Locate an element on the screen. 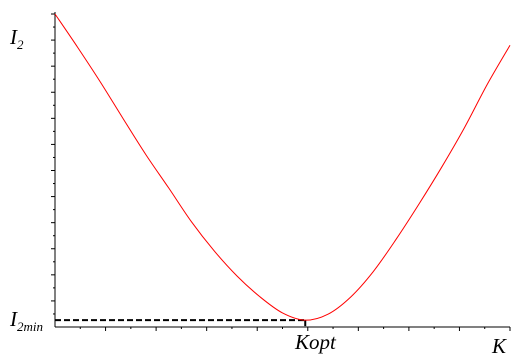  y-axis-label-main: I is located at coordinates (13, 37).